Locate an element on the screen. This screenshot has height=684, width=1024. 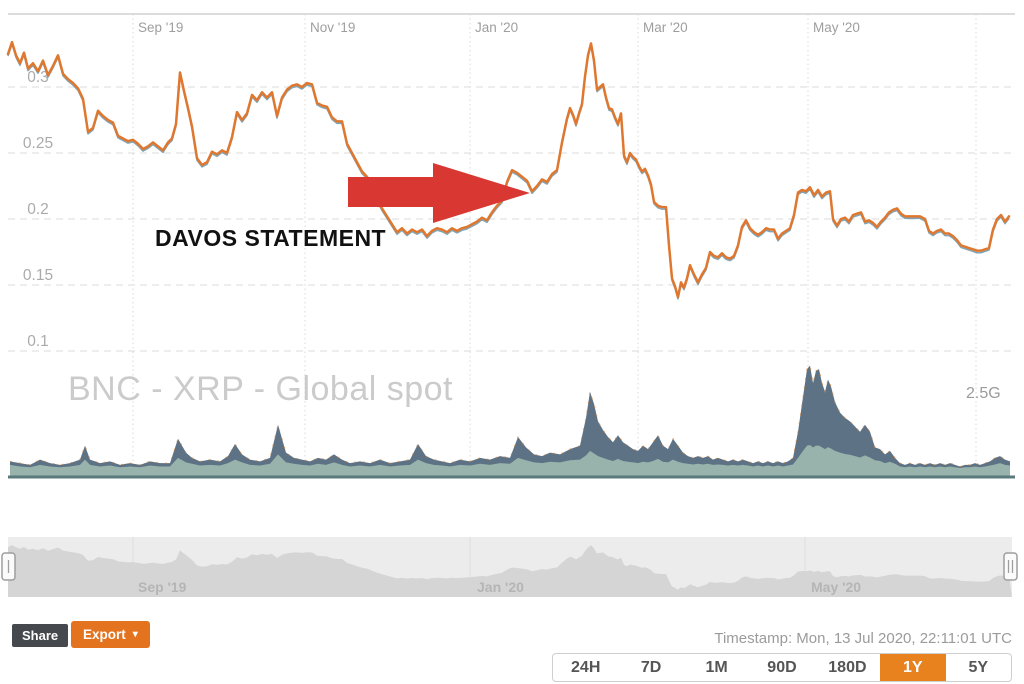
x-axis-label: May '20 is located at coordinates (836, 27).